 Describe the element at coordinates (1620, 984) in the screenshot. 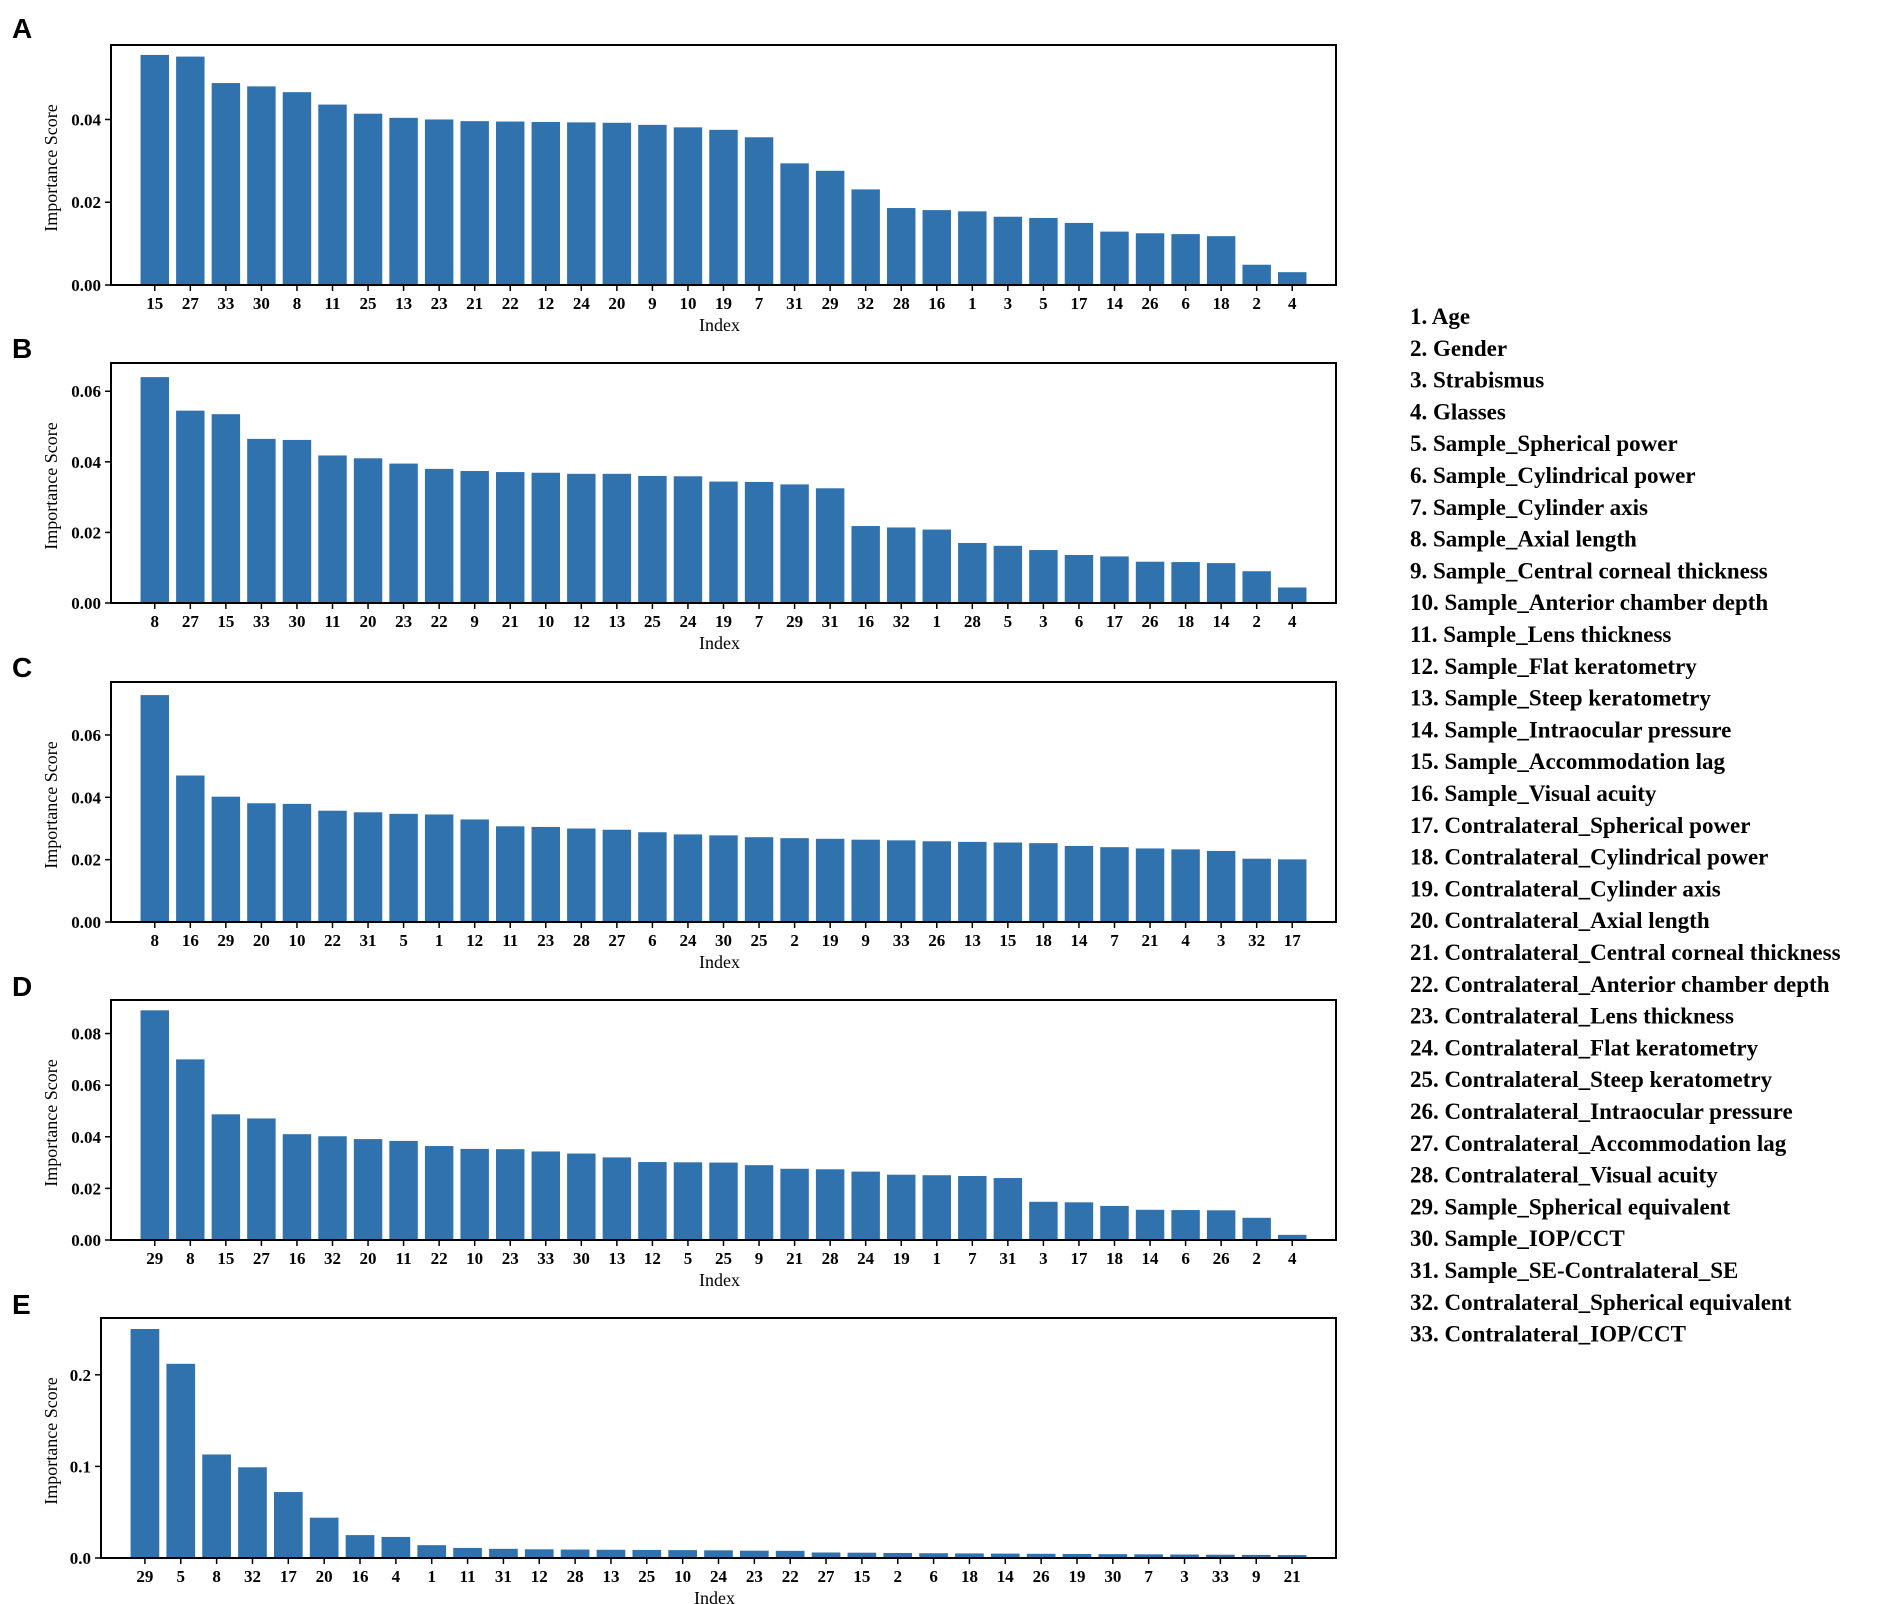

I see `legend-item: 22. Contralateral_Anterior chamber depth` at that location.